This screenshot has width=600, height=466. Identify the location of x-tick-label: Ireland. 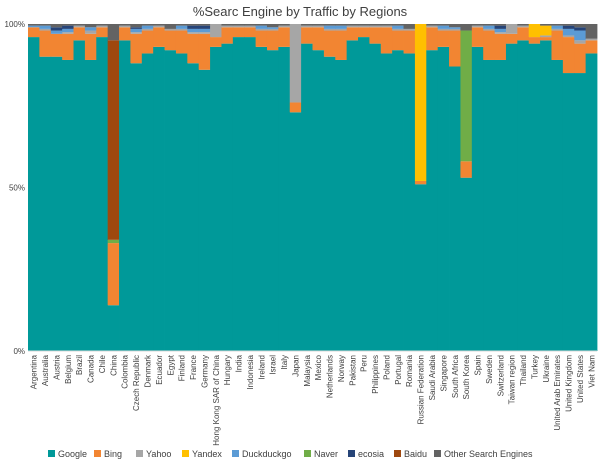
(261, 367).